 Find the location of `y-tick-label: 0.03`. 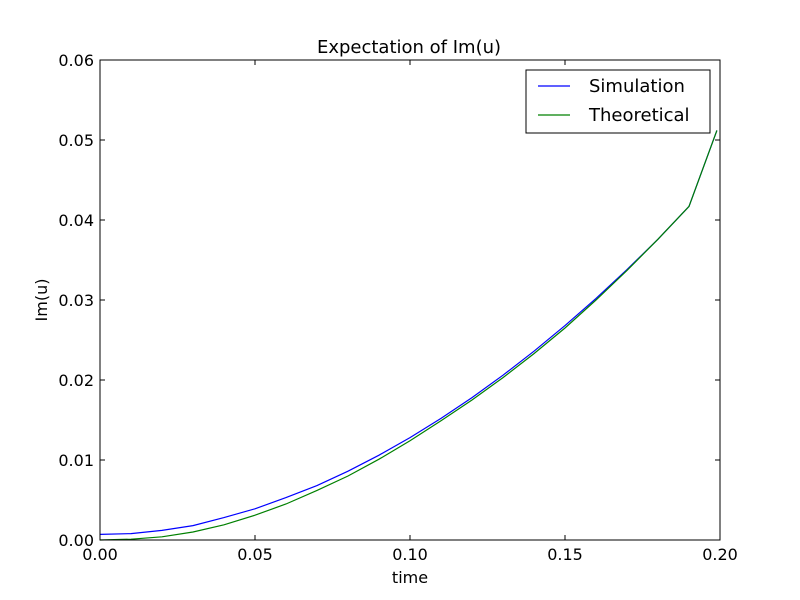

y-tick-label: 0.03 is located at coordinates (76, 300).